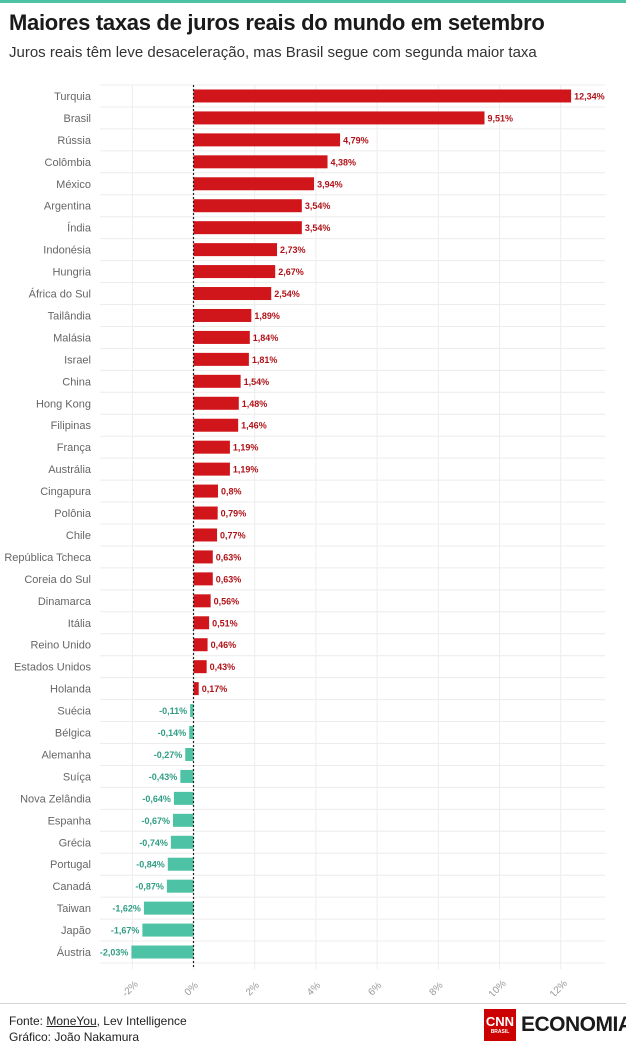 This screenshot has height=1047, width=626. I want to click on category-label: Filipinas, so click(71, 426).